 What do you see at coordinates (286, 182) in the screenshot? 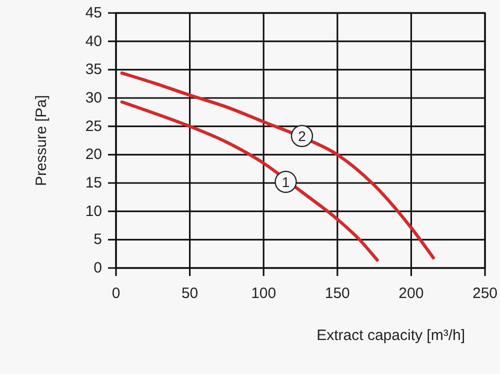
I see `annotation: 1` at bounding box center [286, 182].